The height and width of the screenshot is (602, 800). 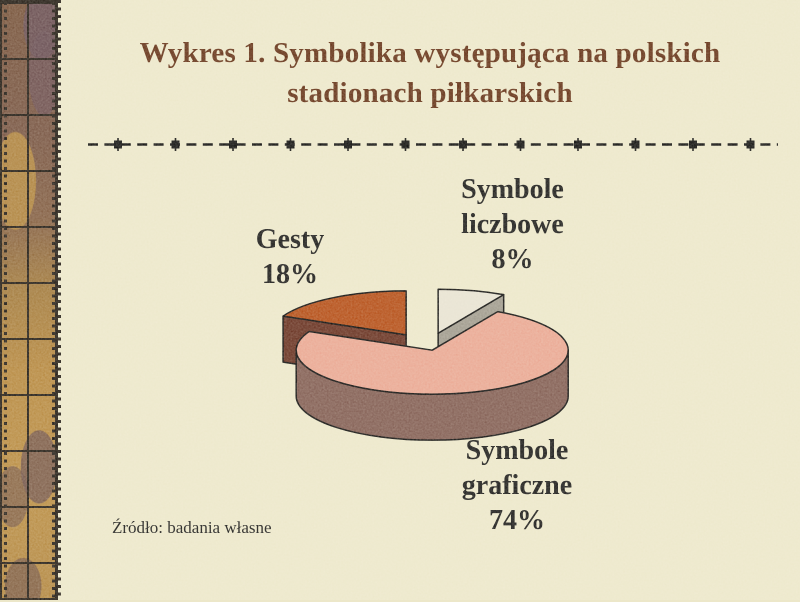 I want to click on pie-label-symbole-graficzne: Symbole graficzne 74%, so click(x=517, y=485).